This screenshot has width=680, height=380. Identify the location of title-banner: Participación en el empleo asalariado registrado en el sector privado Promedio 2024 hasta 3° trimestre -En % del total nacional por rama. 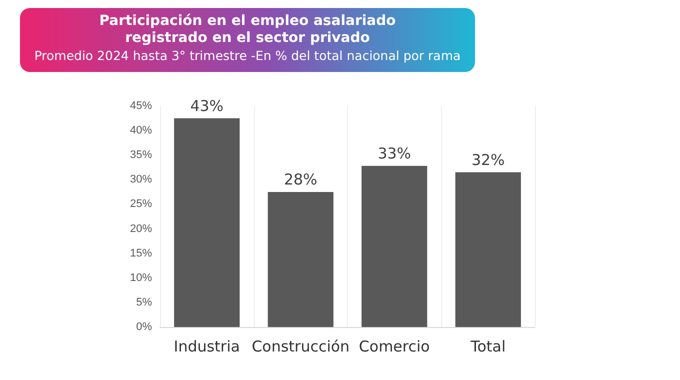
(247, 40).